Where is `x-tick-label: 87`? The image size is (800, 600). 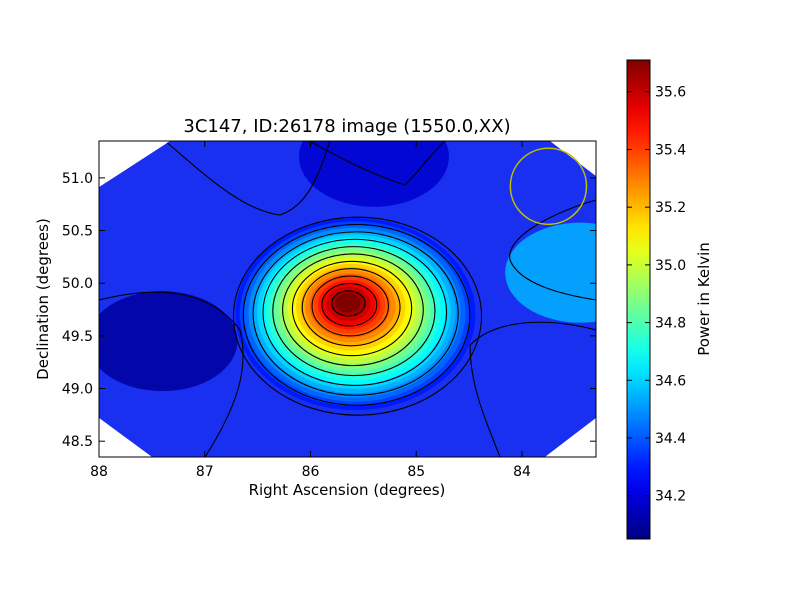 x-tick-label: 87 is located at coordinates (205, 472).